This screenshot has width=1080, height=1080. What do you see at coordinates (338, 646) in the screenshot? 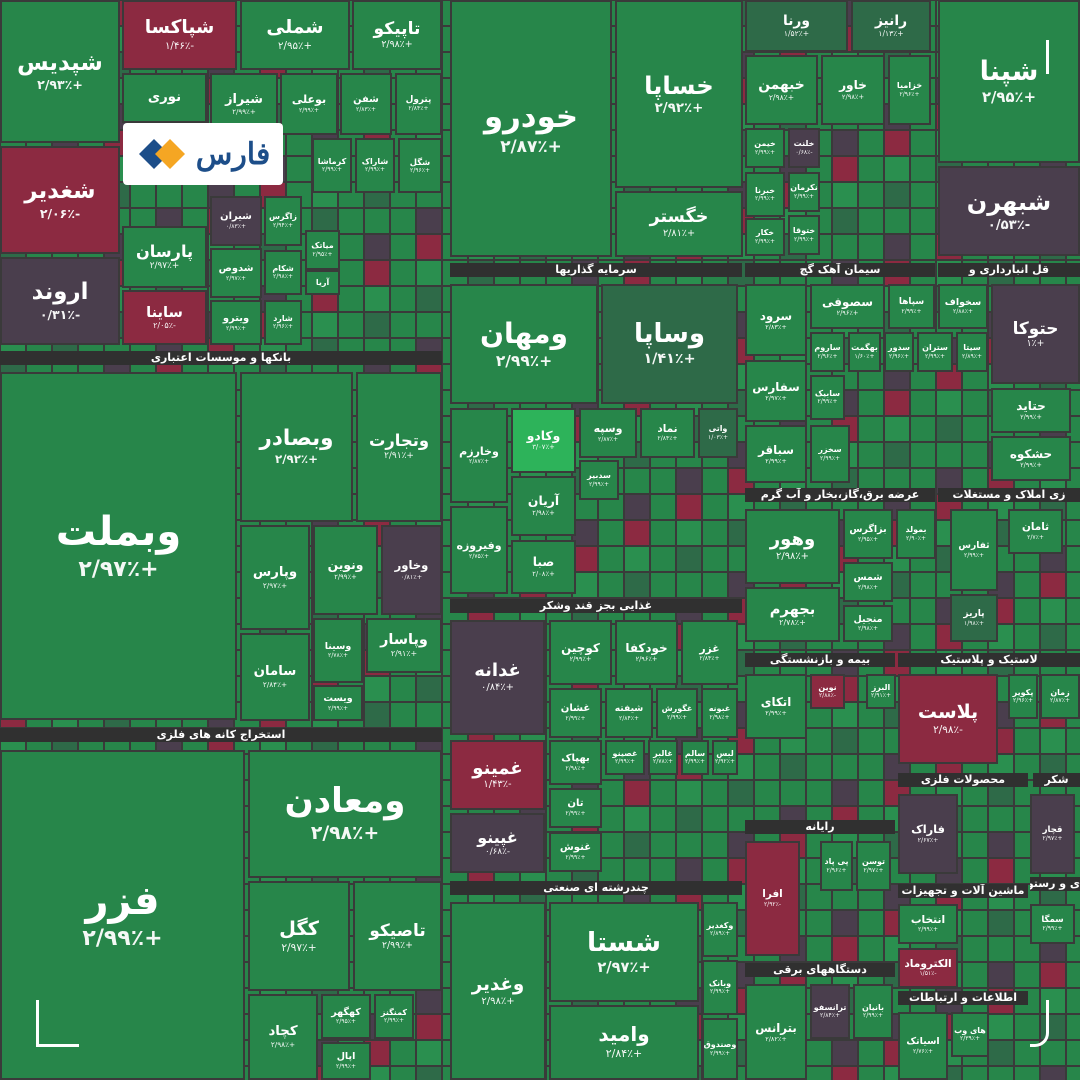
I see `stock-name: وسینا` at bounding box center [338, 646].